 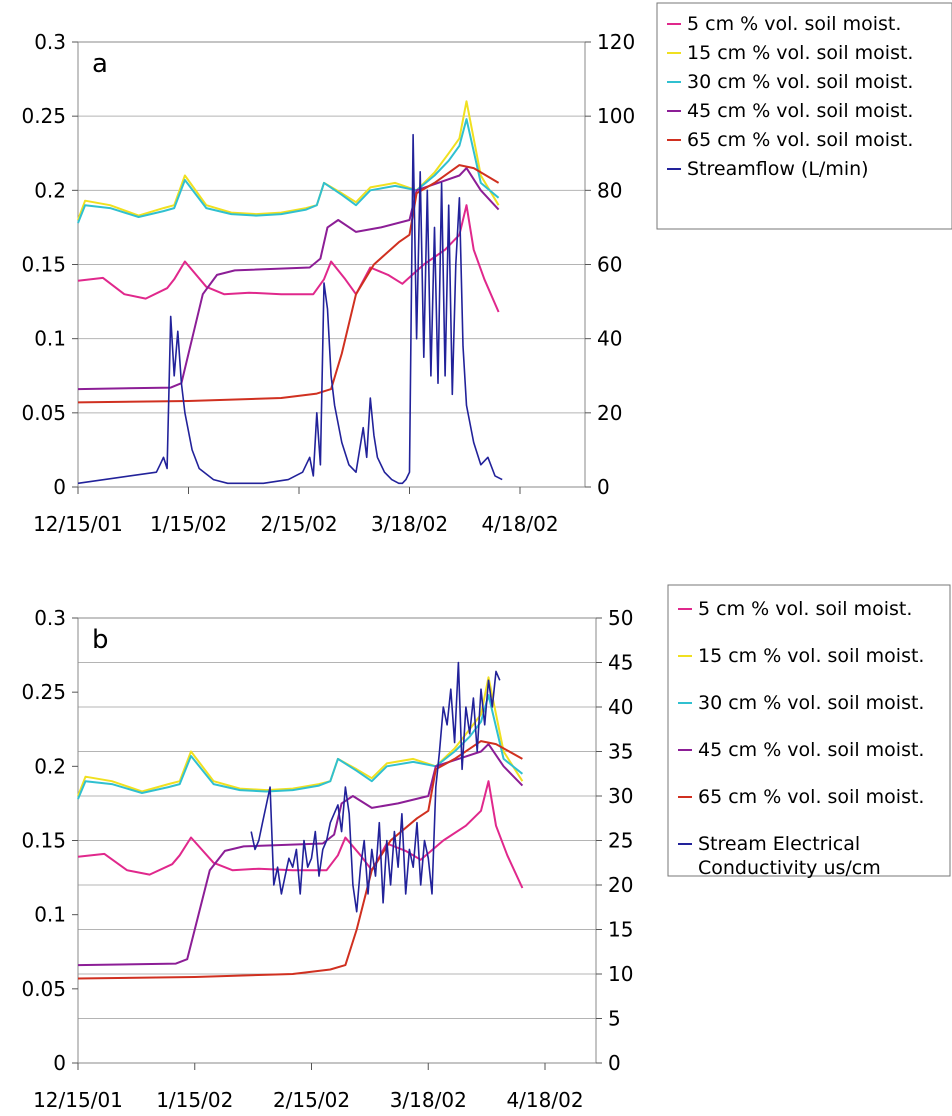 I want to click on y-right-tick-label: 25, so click(x=620, y=841).